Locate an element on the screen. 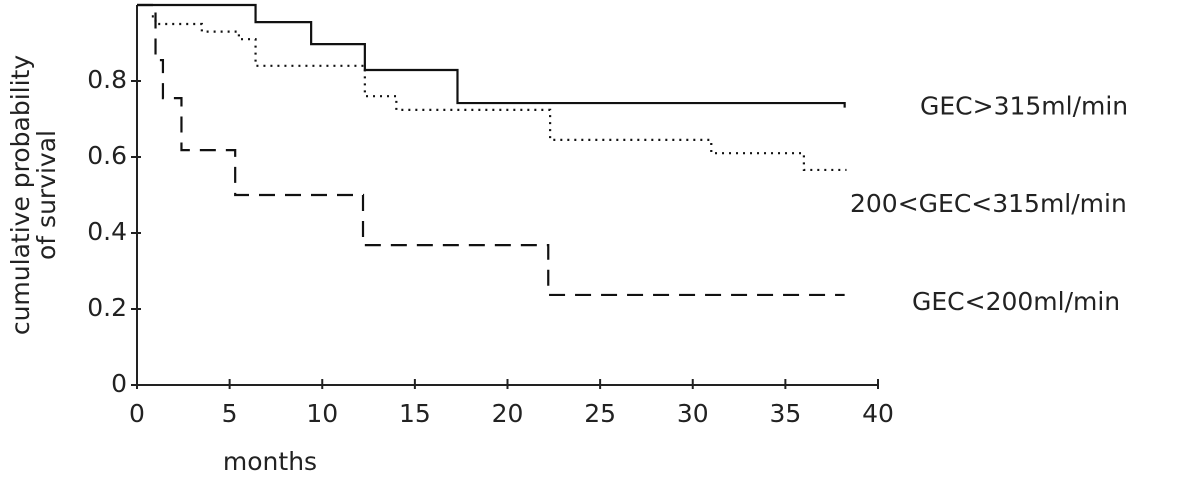  x-tick-label: 0 is located at coordinates (137, 413).